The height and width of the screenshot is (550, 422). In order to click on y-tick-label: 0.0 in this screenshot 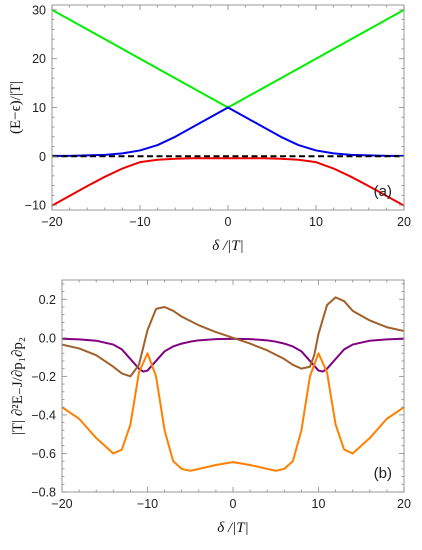, I will do `click(47, 338)`.